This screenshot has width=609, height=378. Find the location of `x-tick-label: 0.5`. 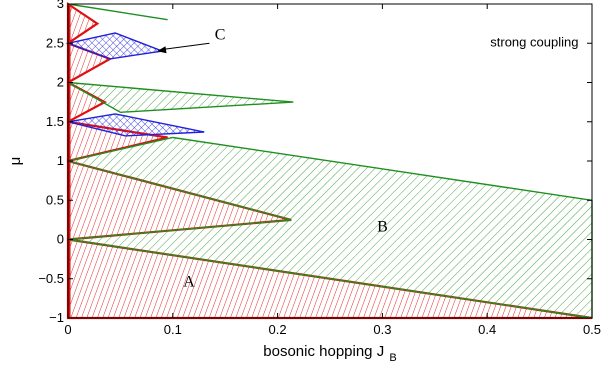

x-tick-label: 0.5 is located at coordinates (592, 329).